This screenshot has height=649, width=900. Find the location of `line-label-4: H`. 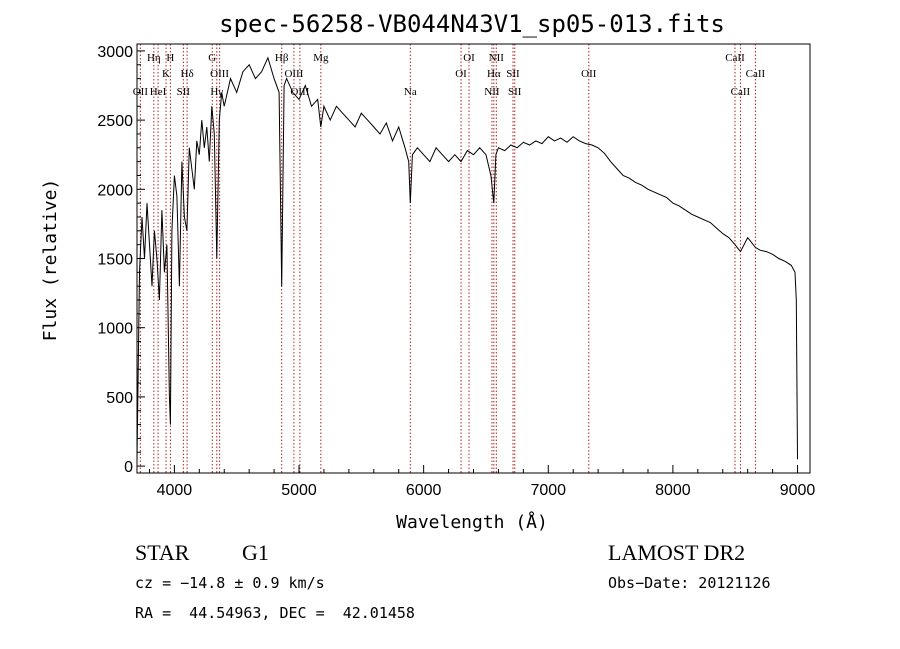

line-label-4: H is located at coordinates (170, 58).